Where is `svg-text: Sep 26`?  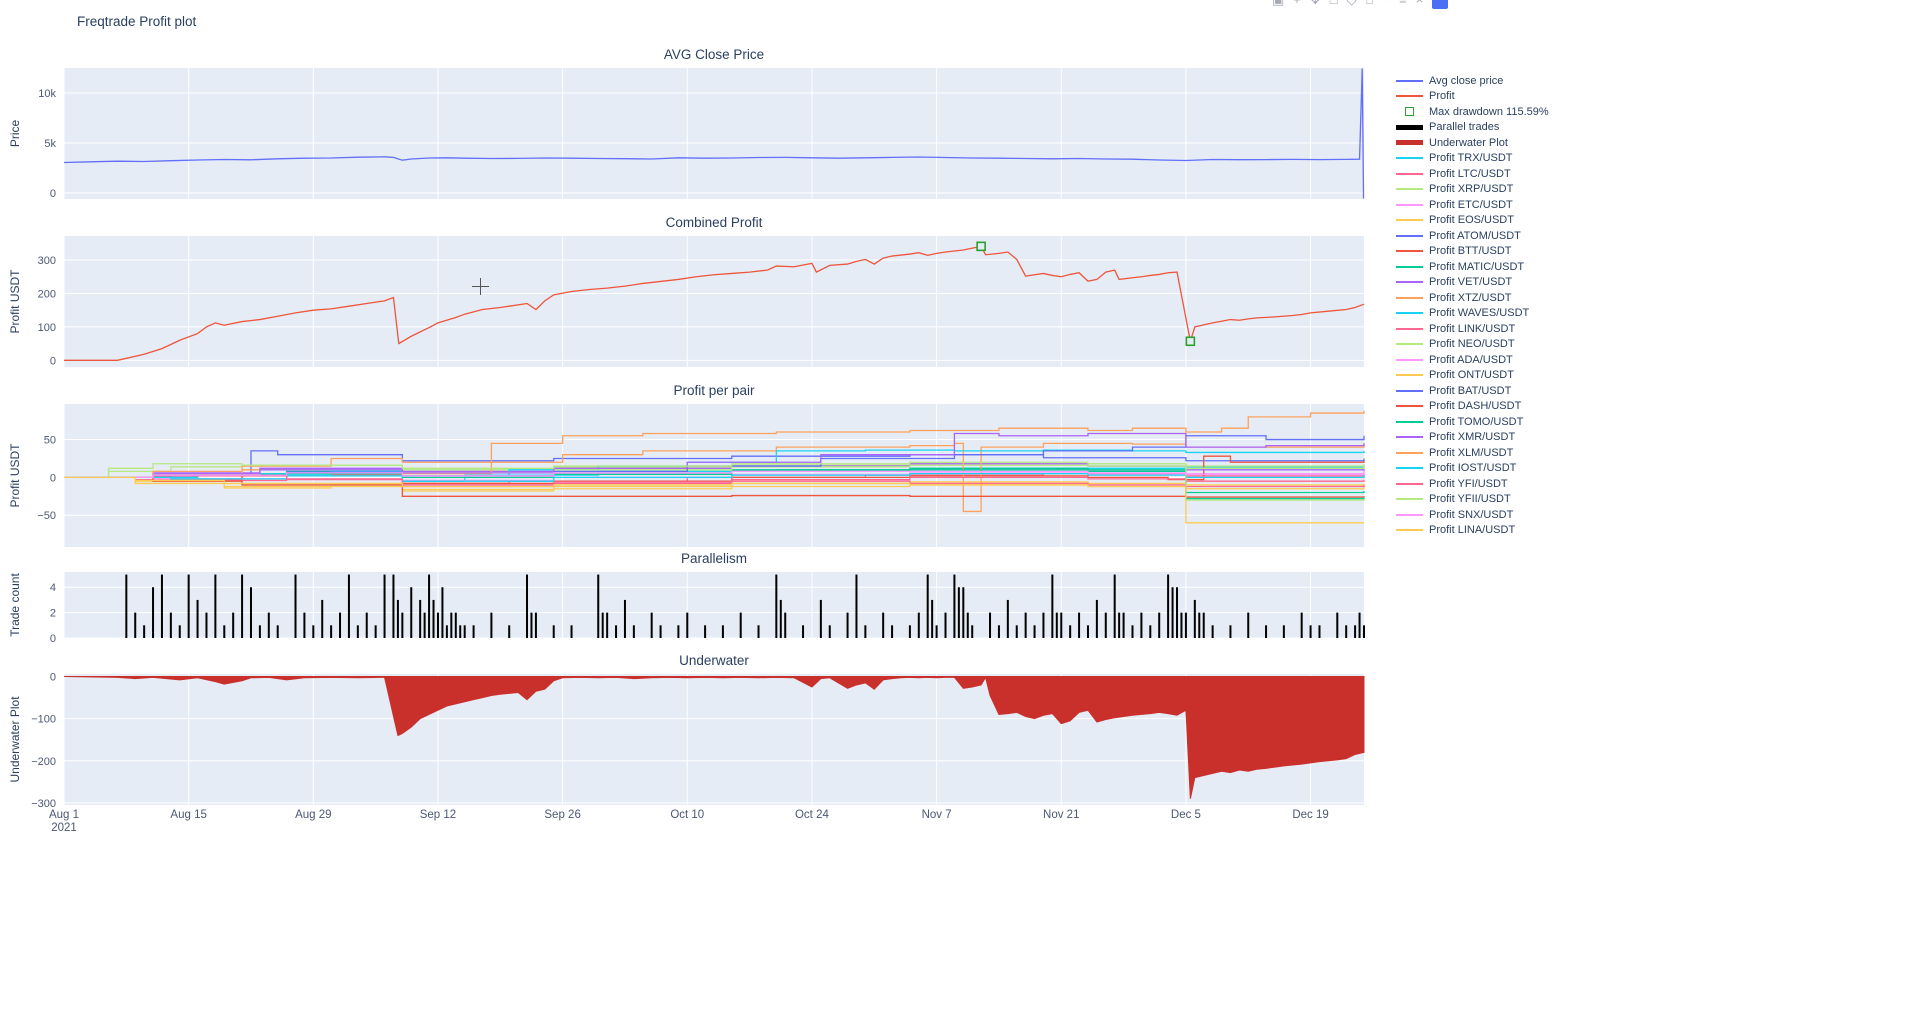
svg-text: Sep 26 is located at coordinates (562, 815).